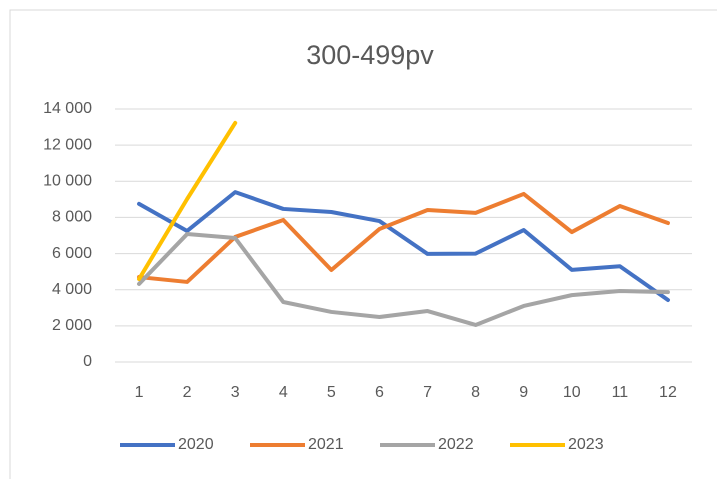 The image size is (717, 479). I want to click on x-tick-label: 2, so click(187, 392).